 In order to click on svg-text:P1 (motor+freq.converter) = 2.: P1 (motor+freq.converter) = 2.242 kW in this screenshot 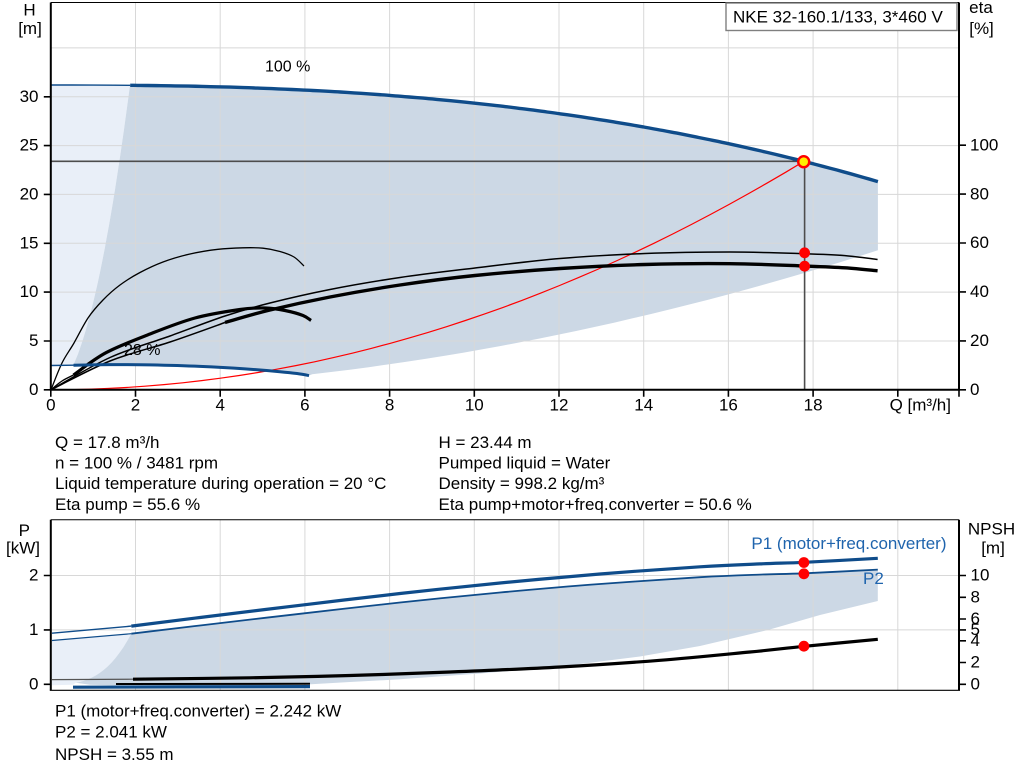, I will do `click(198, 711)`.